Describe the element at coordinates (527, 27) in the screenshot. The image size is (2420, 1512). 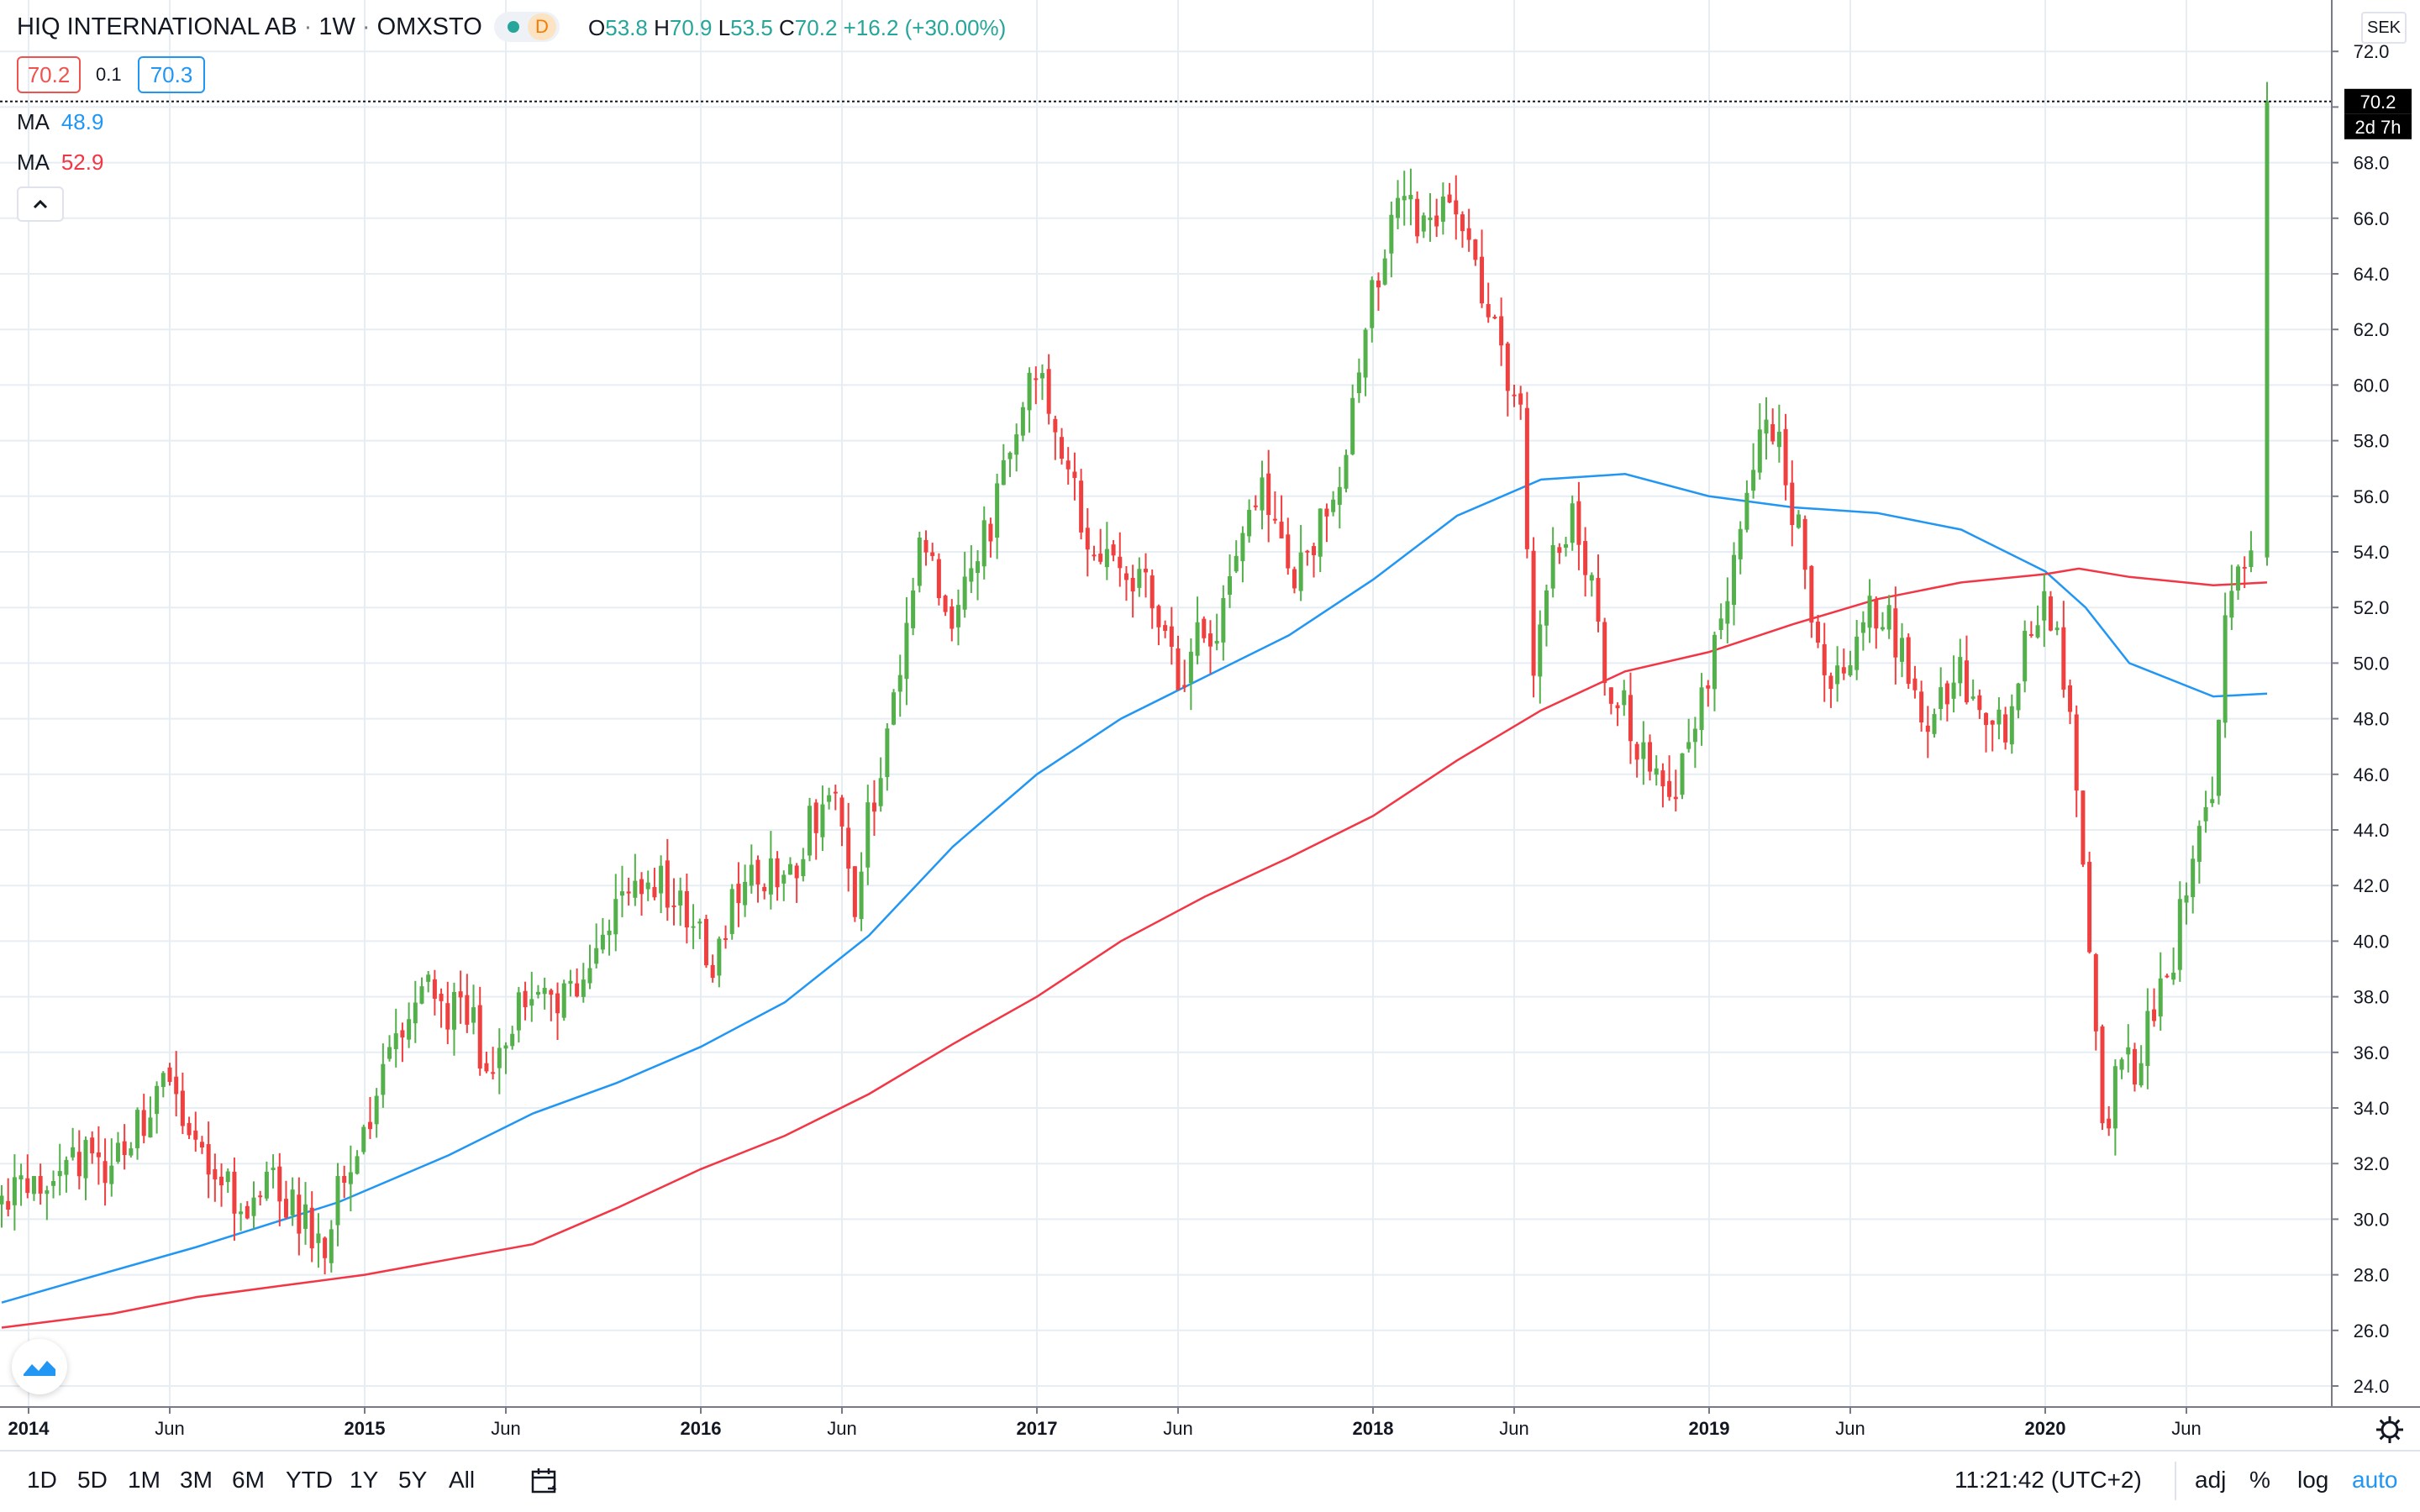
I see `market-status-indicator: D` at that location.